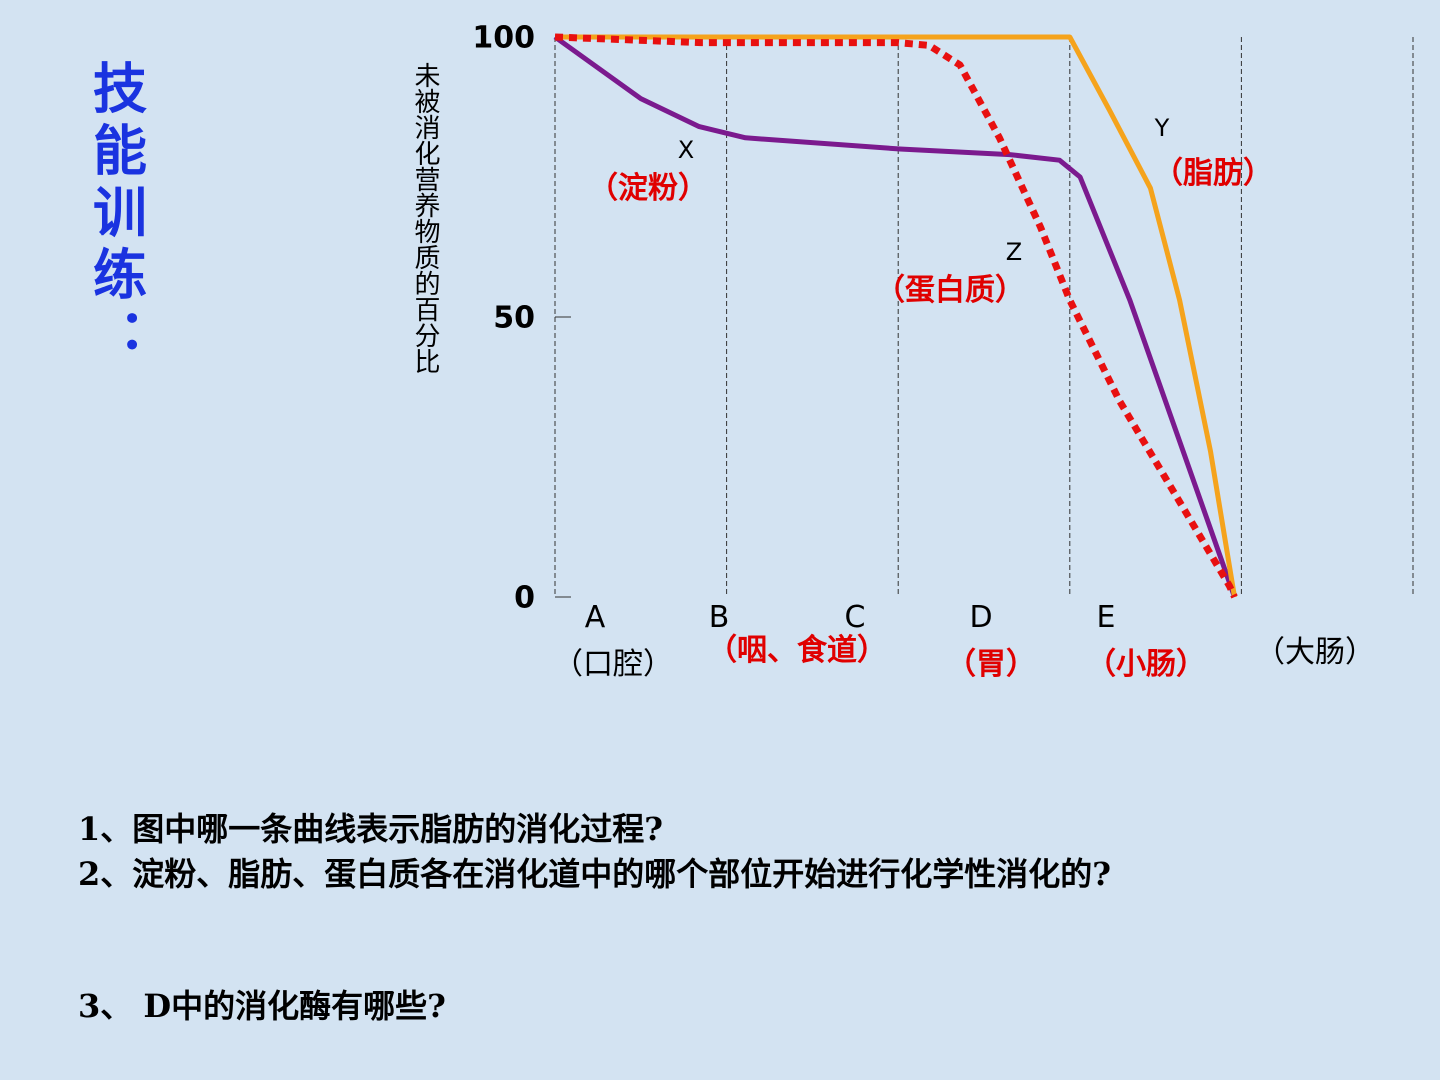 This screenshot has height=1080, width=1440. I want to click on region-label: A, so click(595, 617).